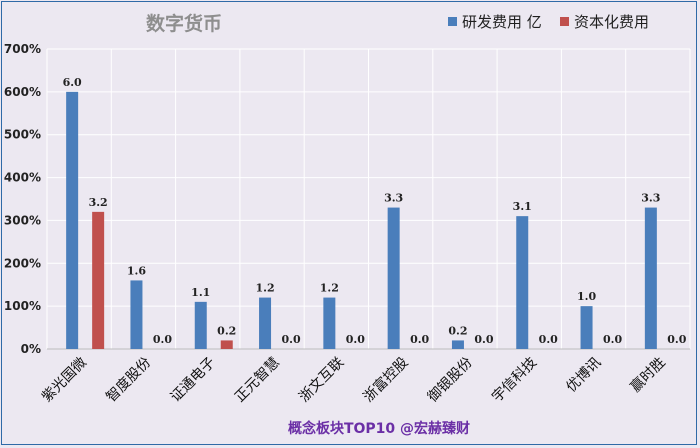 The image size is (700, 448). Describe the element at coordinates (22, 92) in the screenshot. I see `y-tick-label: 600%` at that location.